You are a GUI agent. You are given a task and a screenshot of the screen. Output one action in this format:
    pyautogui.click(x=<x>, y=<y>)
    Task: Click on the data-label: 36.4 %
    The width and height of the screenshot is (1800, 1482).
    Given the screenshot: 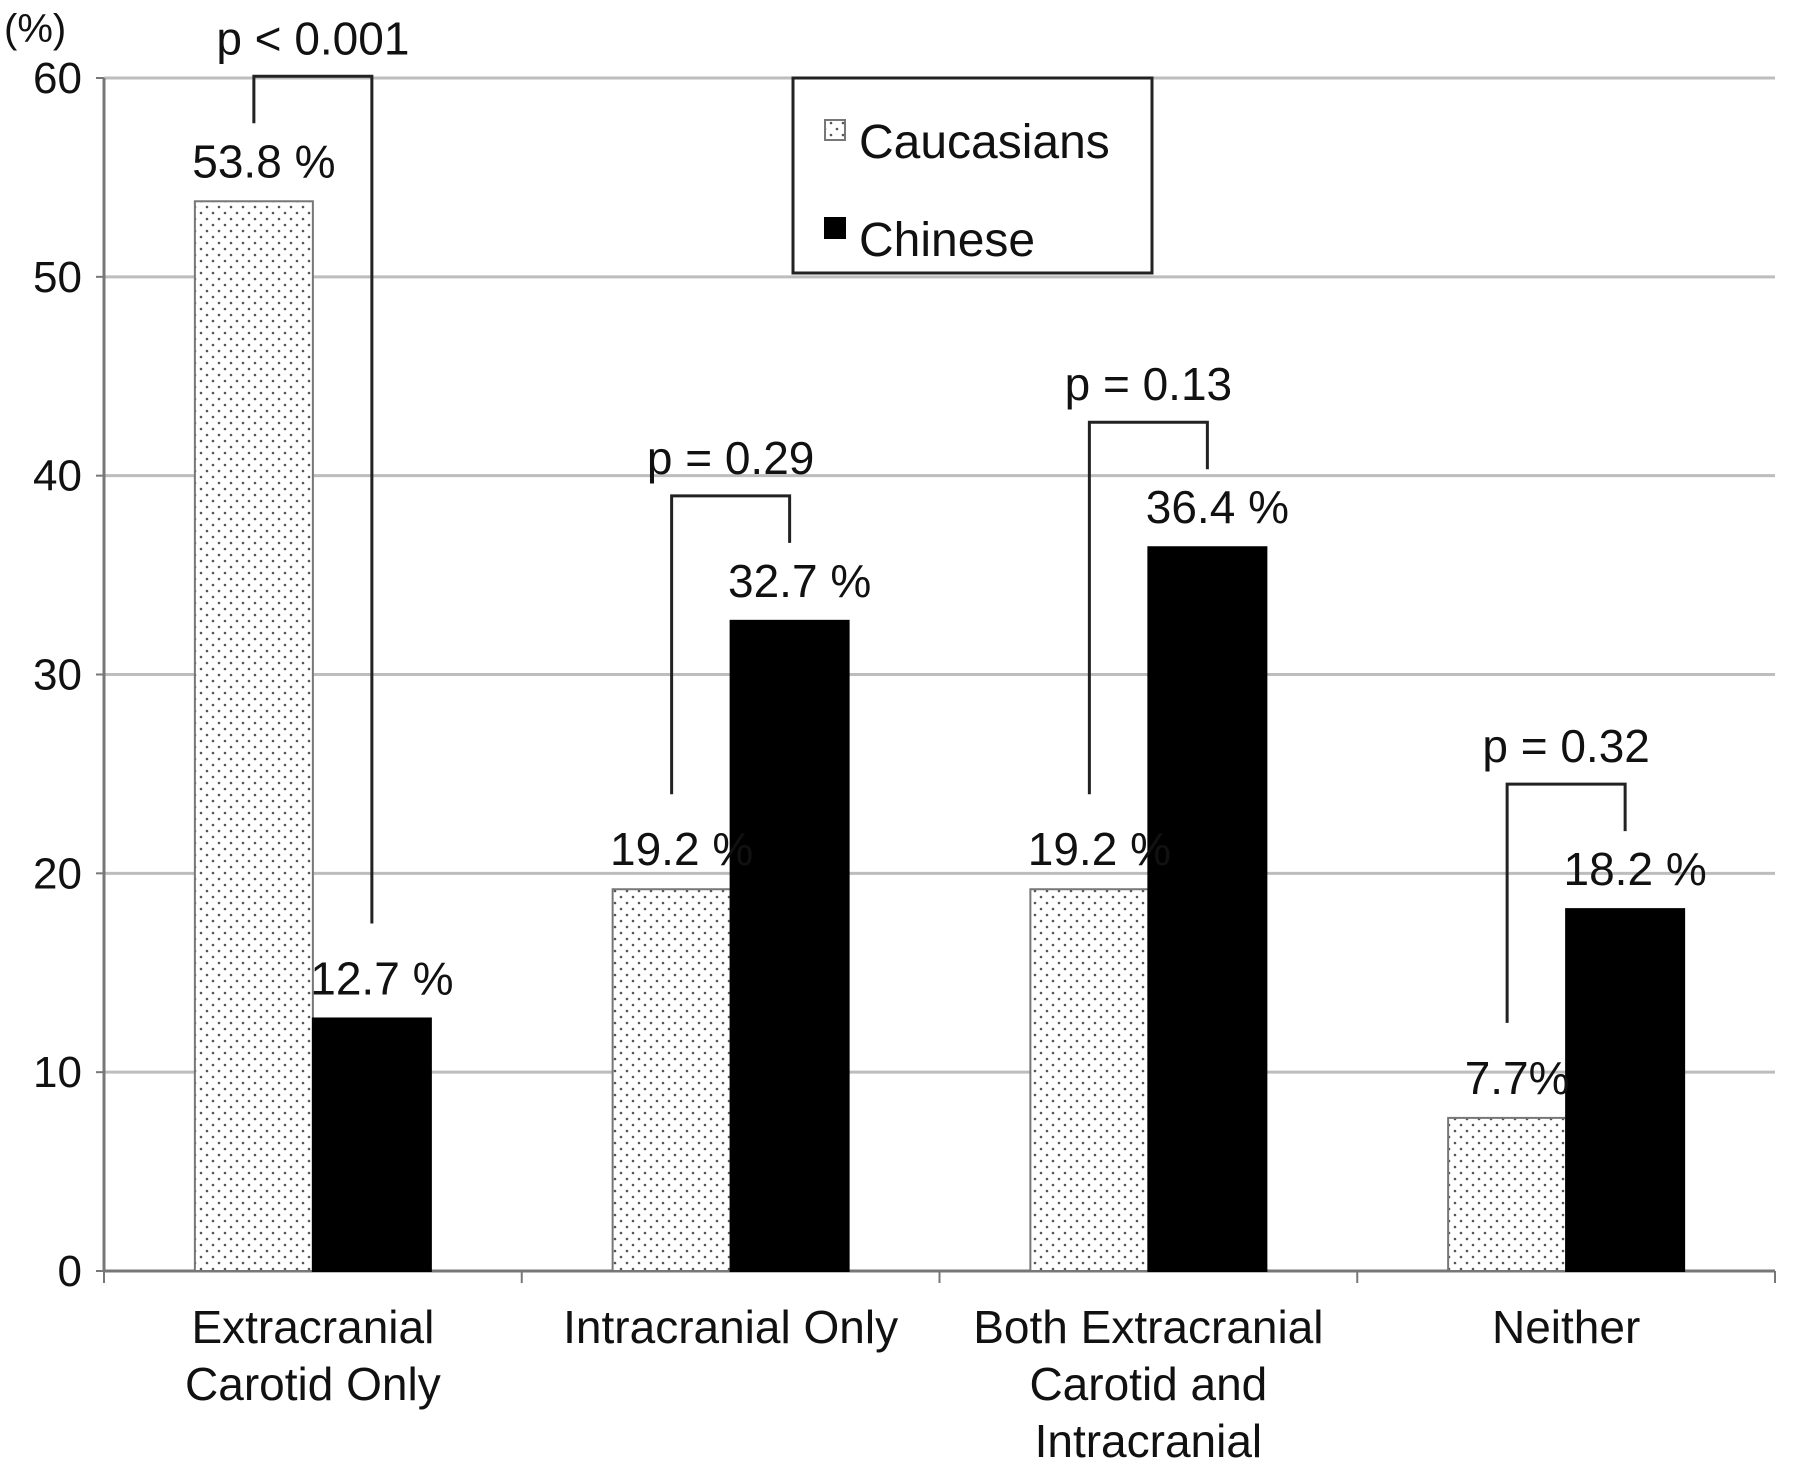 What is the action you would take?
    pyautogui.click(x=1217, y=507)
    